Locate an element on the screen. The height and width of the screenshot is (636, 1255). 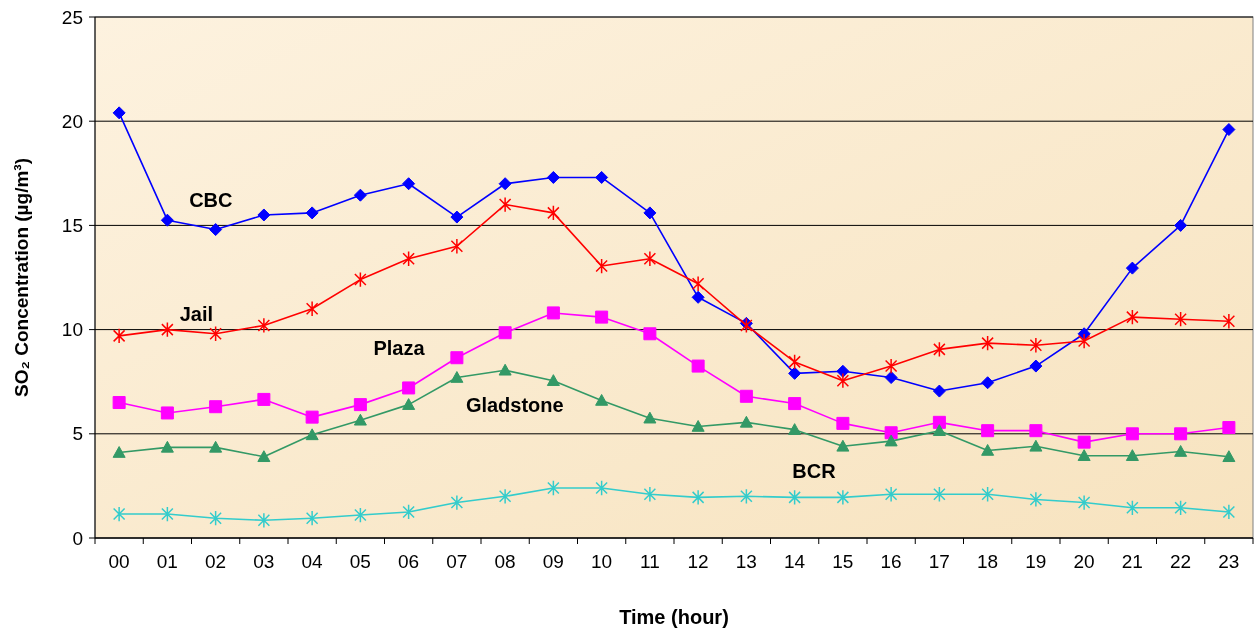
x-tick-label: 11 is located at coordinates (650, 561).